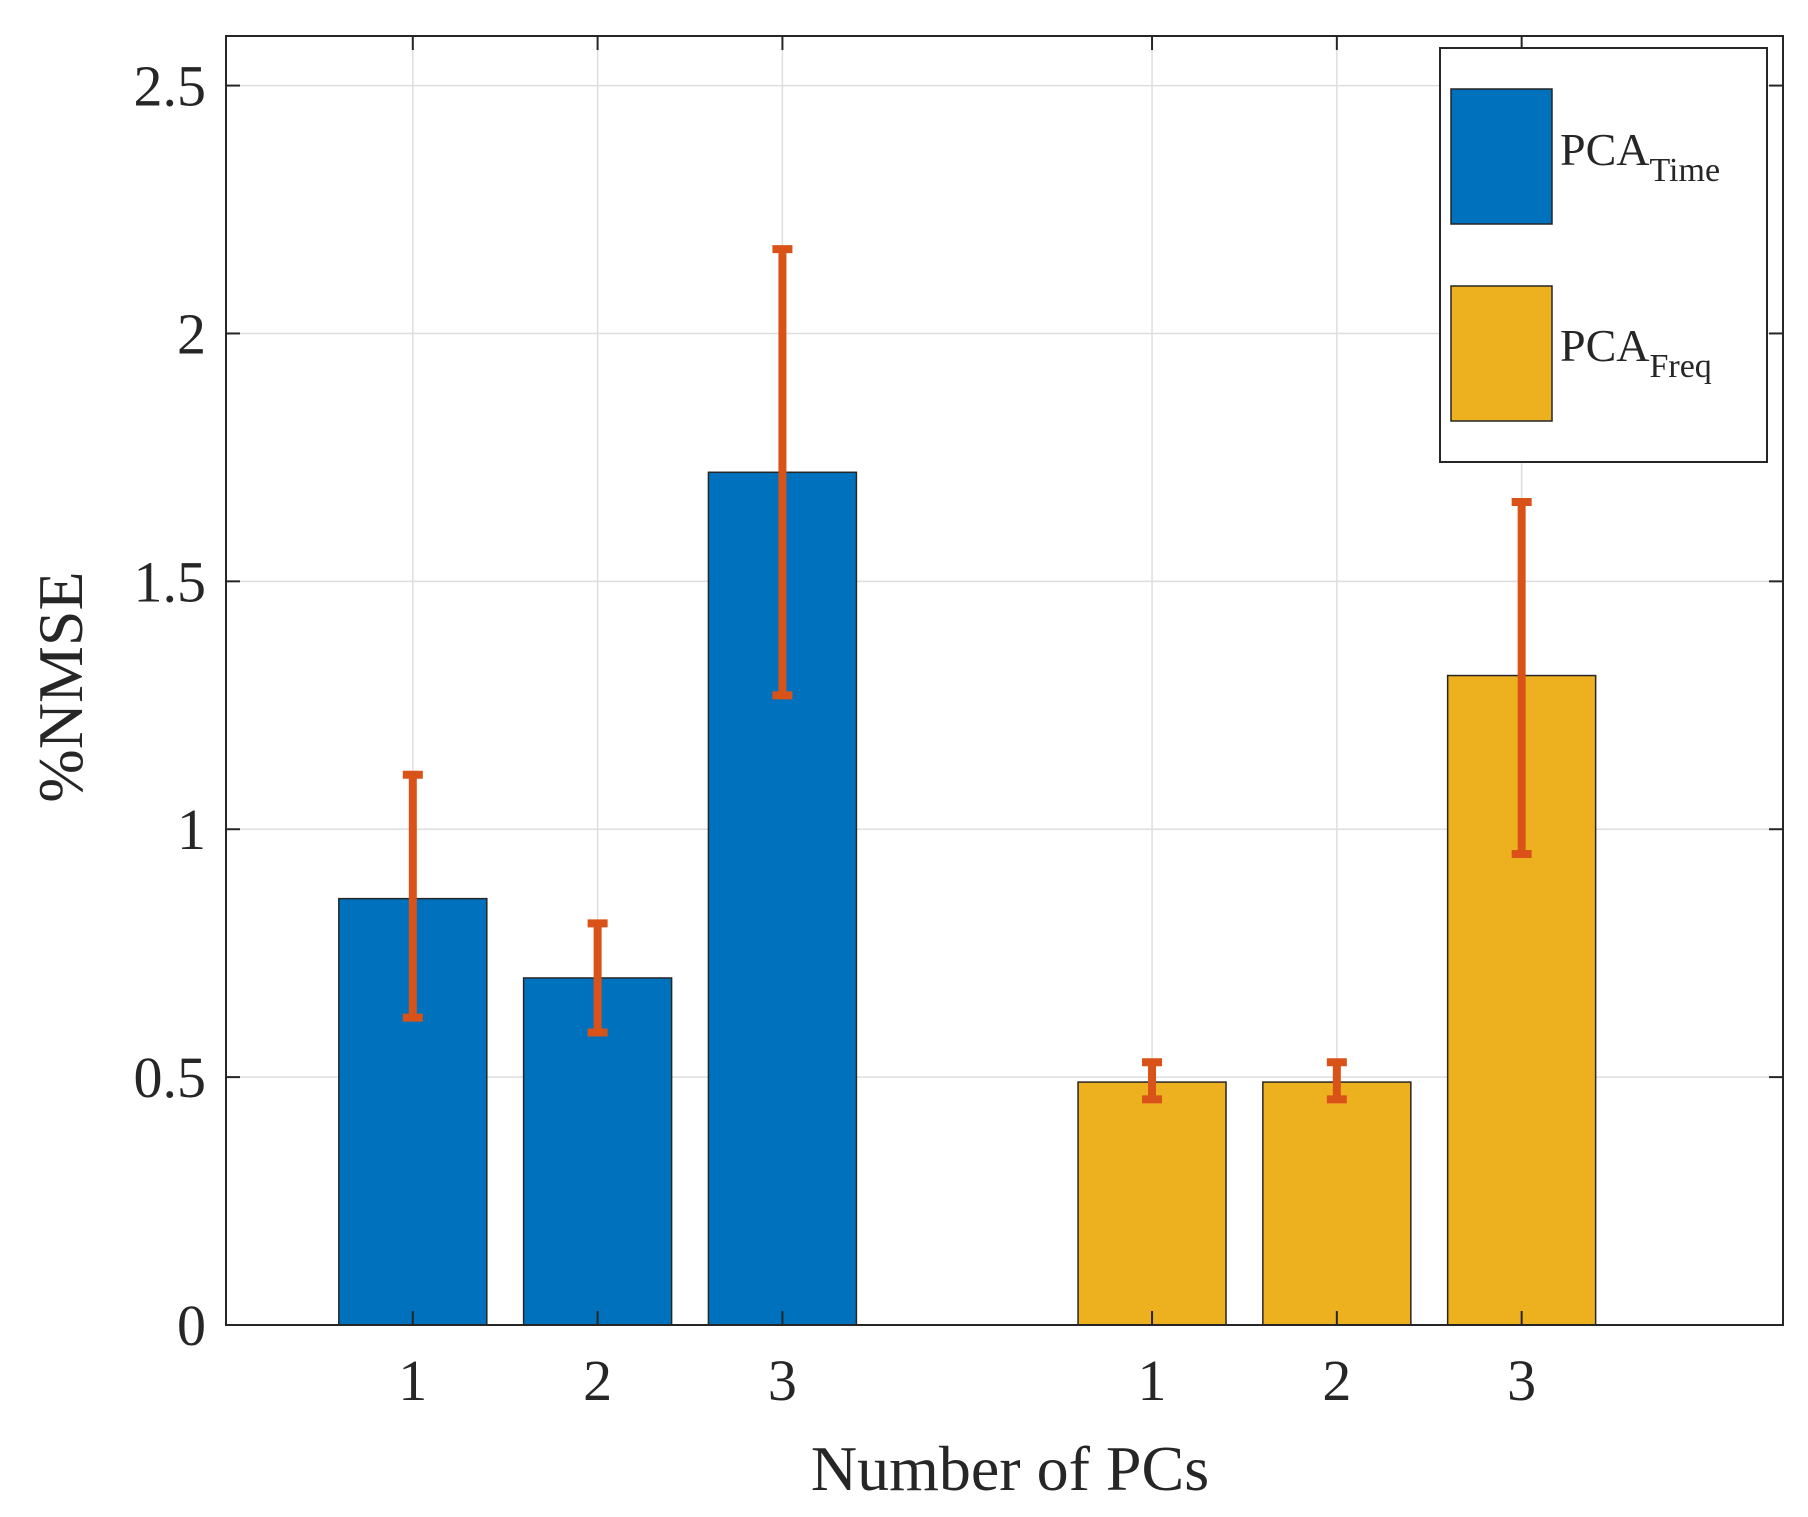 The width and height of the screenshot is (1808, 1517). Describe the element at coordinates (191, 333) in the screenshot. I see `y-tick-label: 2` at that location.